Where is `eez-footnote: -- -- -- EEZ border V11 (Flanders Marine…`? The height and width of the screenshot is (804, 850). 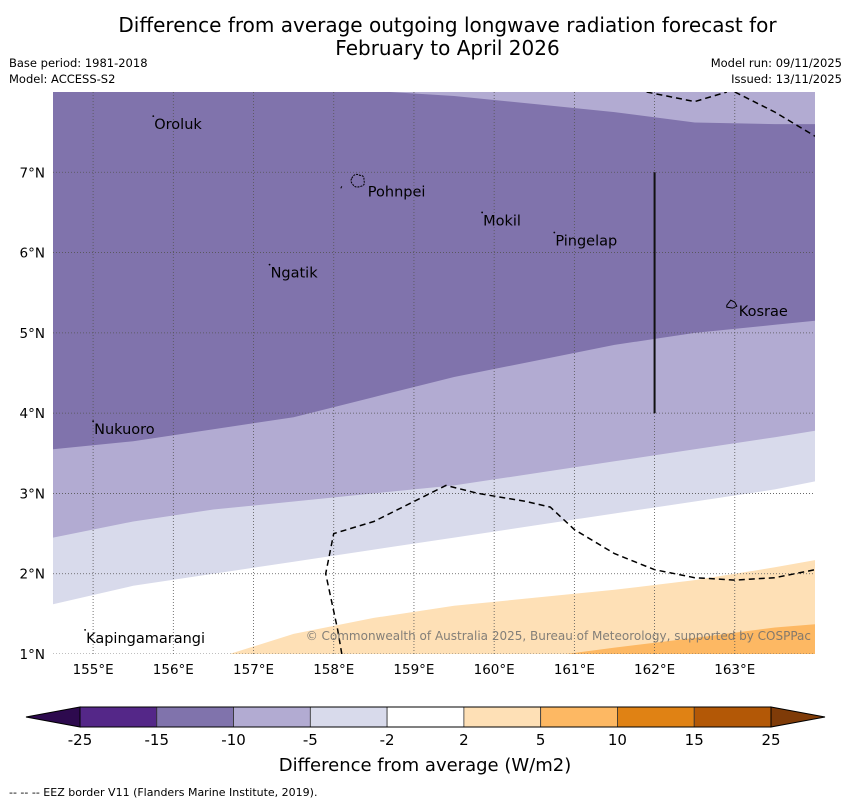
eez-footnote: -- -- -- EEZ border V11 (Flanders Marine… is located at coordinates (163, 792).